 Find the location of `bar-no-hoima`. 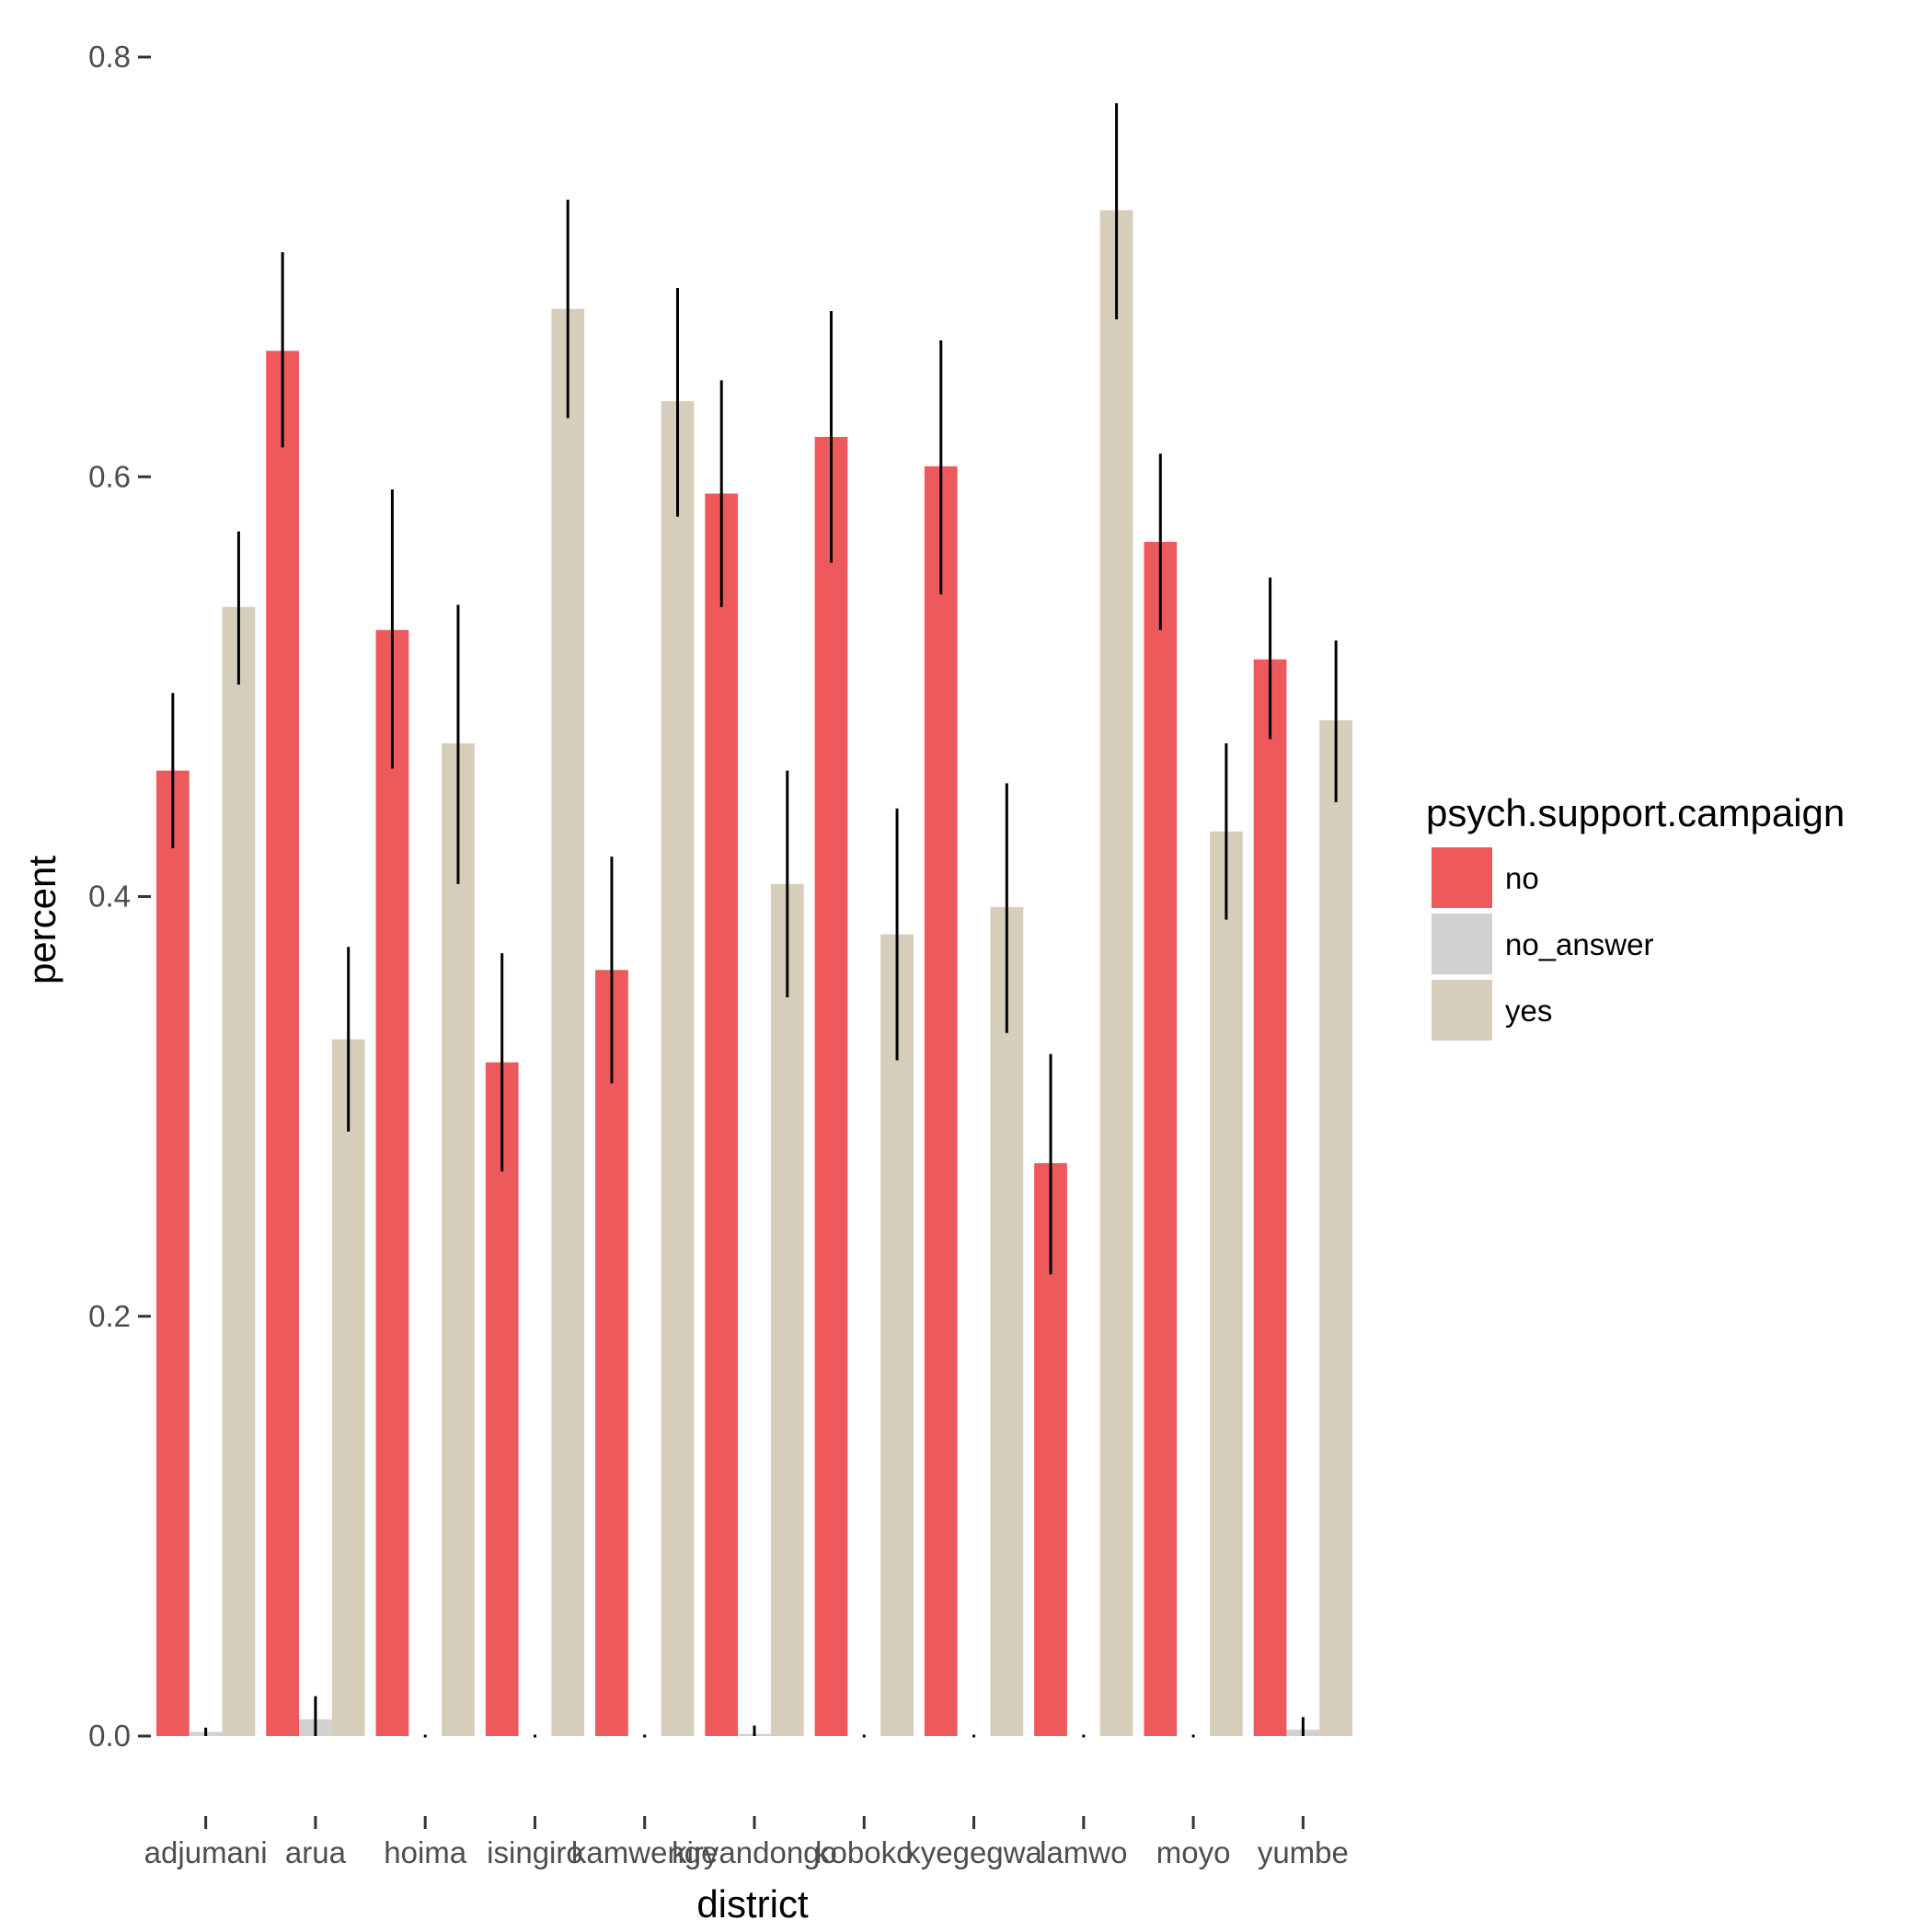

bar-no-hoima is located at coordinates (392, 1182).